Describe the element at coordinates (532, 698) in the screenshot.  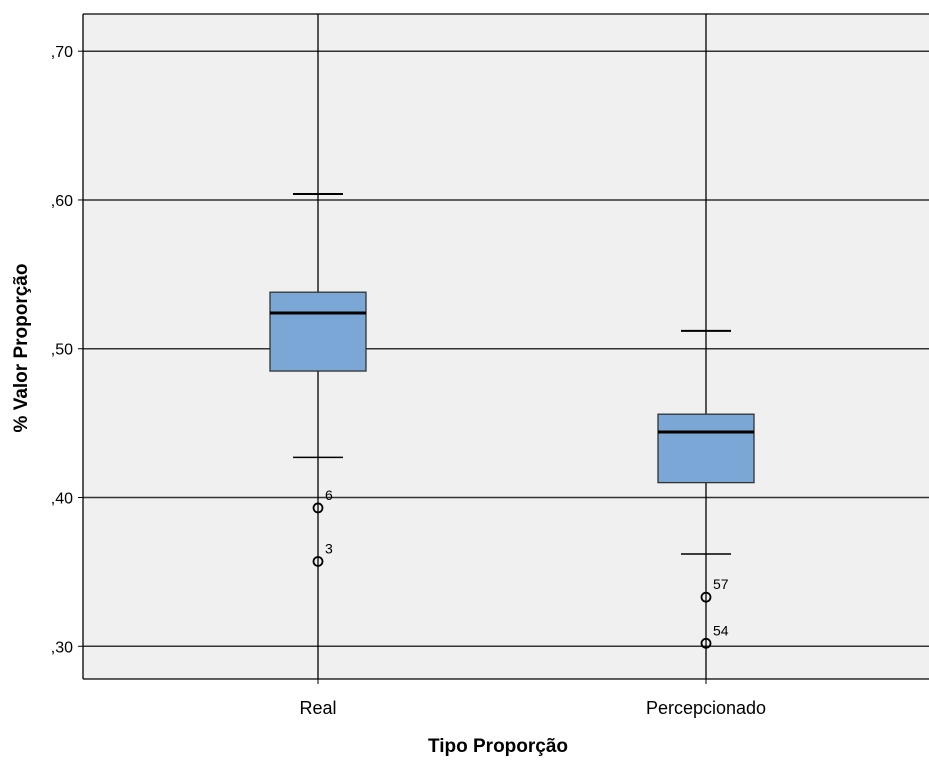
I see `x-tick-labels: Real Percepcionado` at that location.